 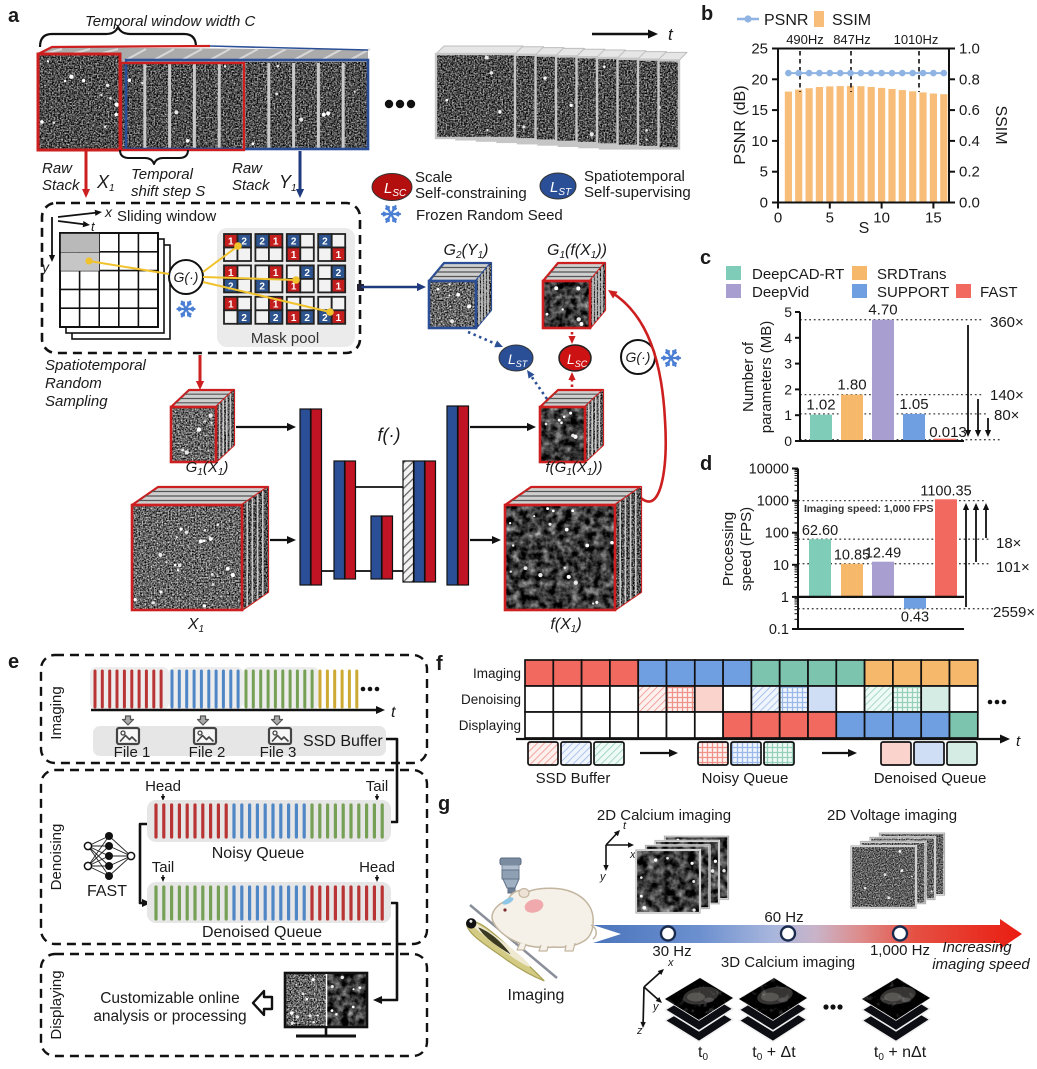 What do you see at coordinates (207, 752) in the screenshot?
I see `svg-text: File 2` at bounding box center [207, 752].